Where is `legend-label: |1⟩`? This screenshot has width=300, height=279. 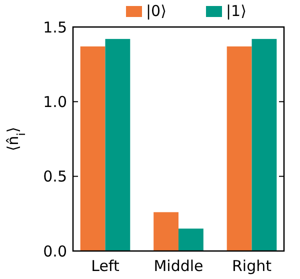
legend-label: |1⟩ is located at coordinates (236, 11).